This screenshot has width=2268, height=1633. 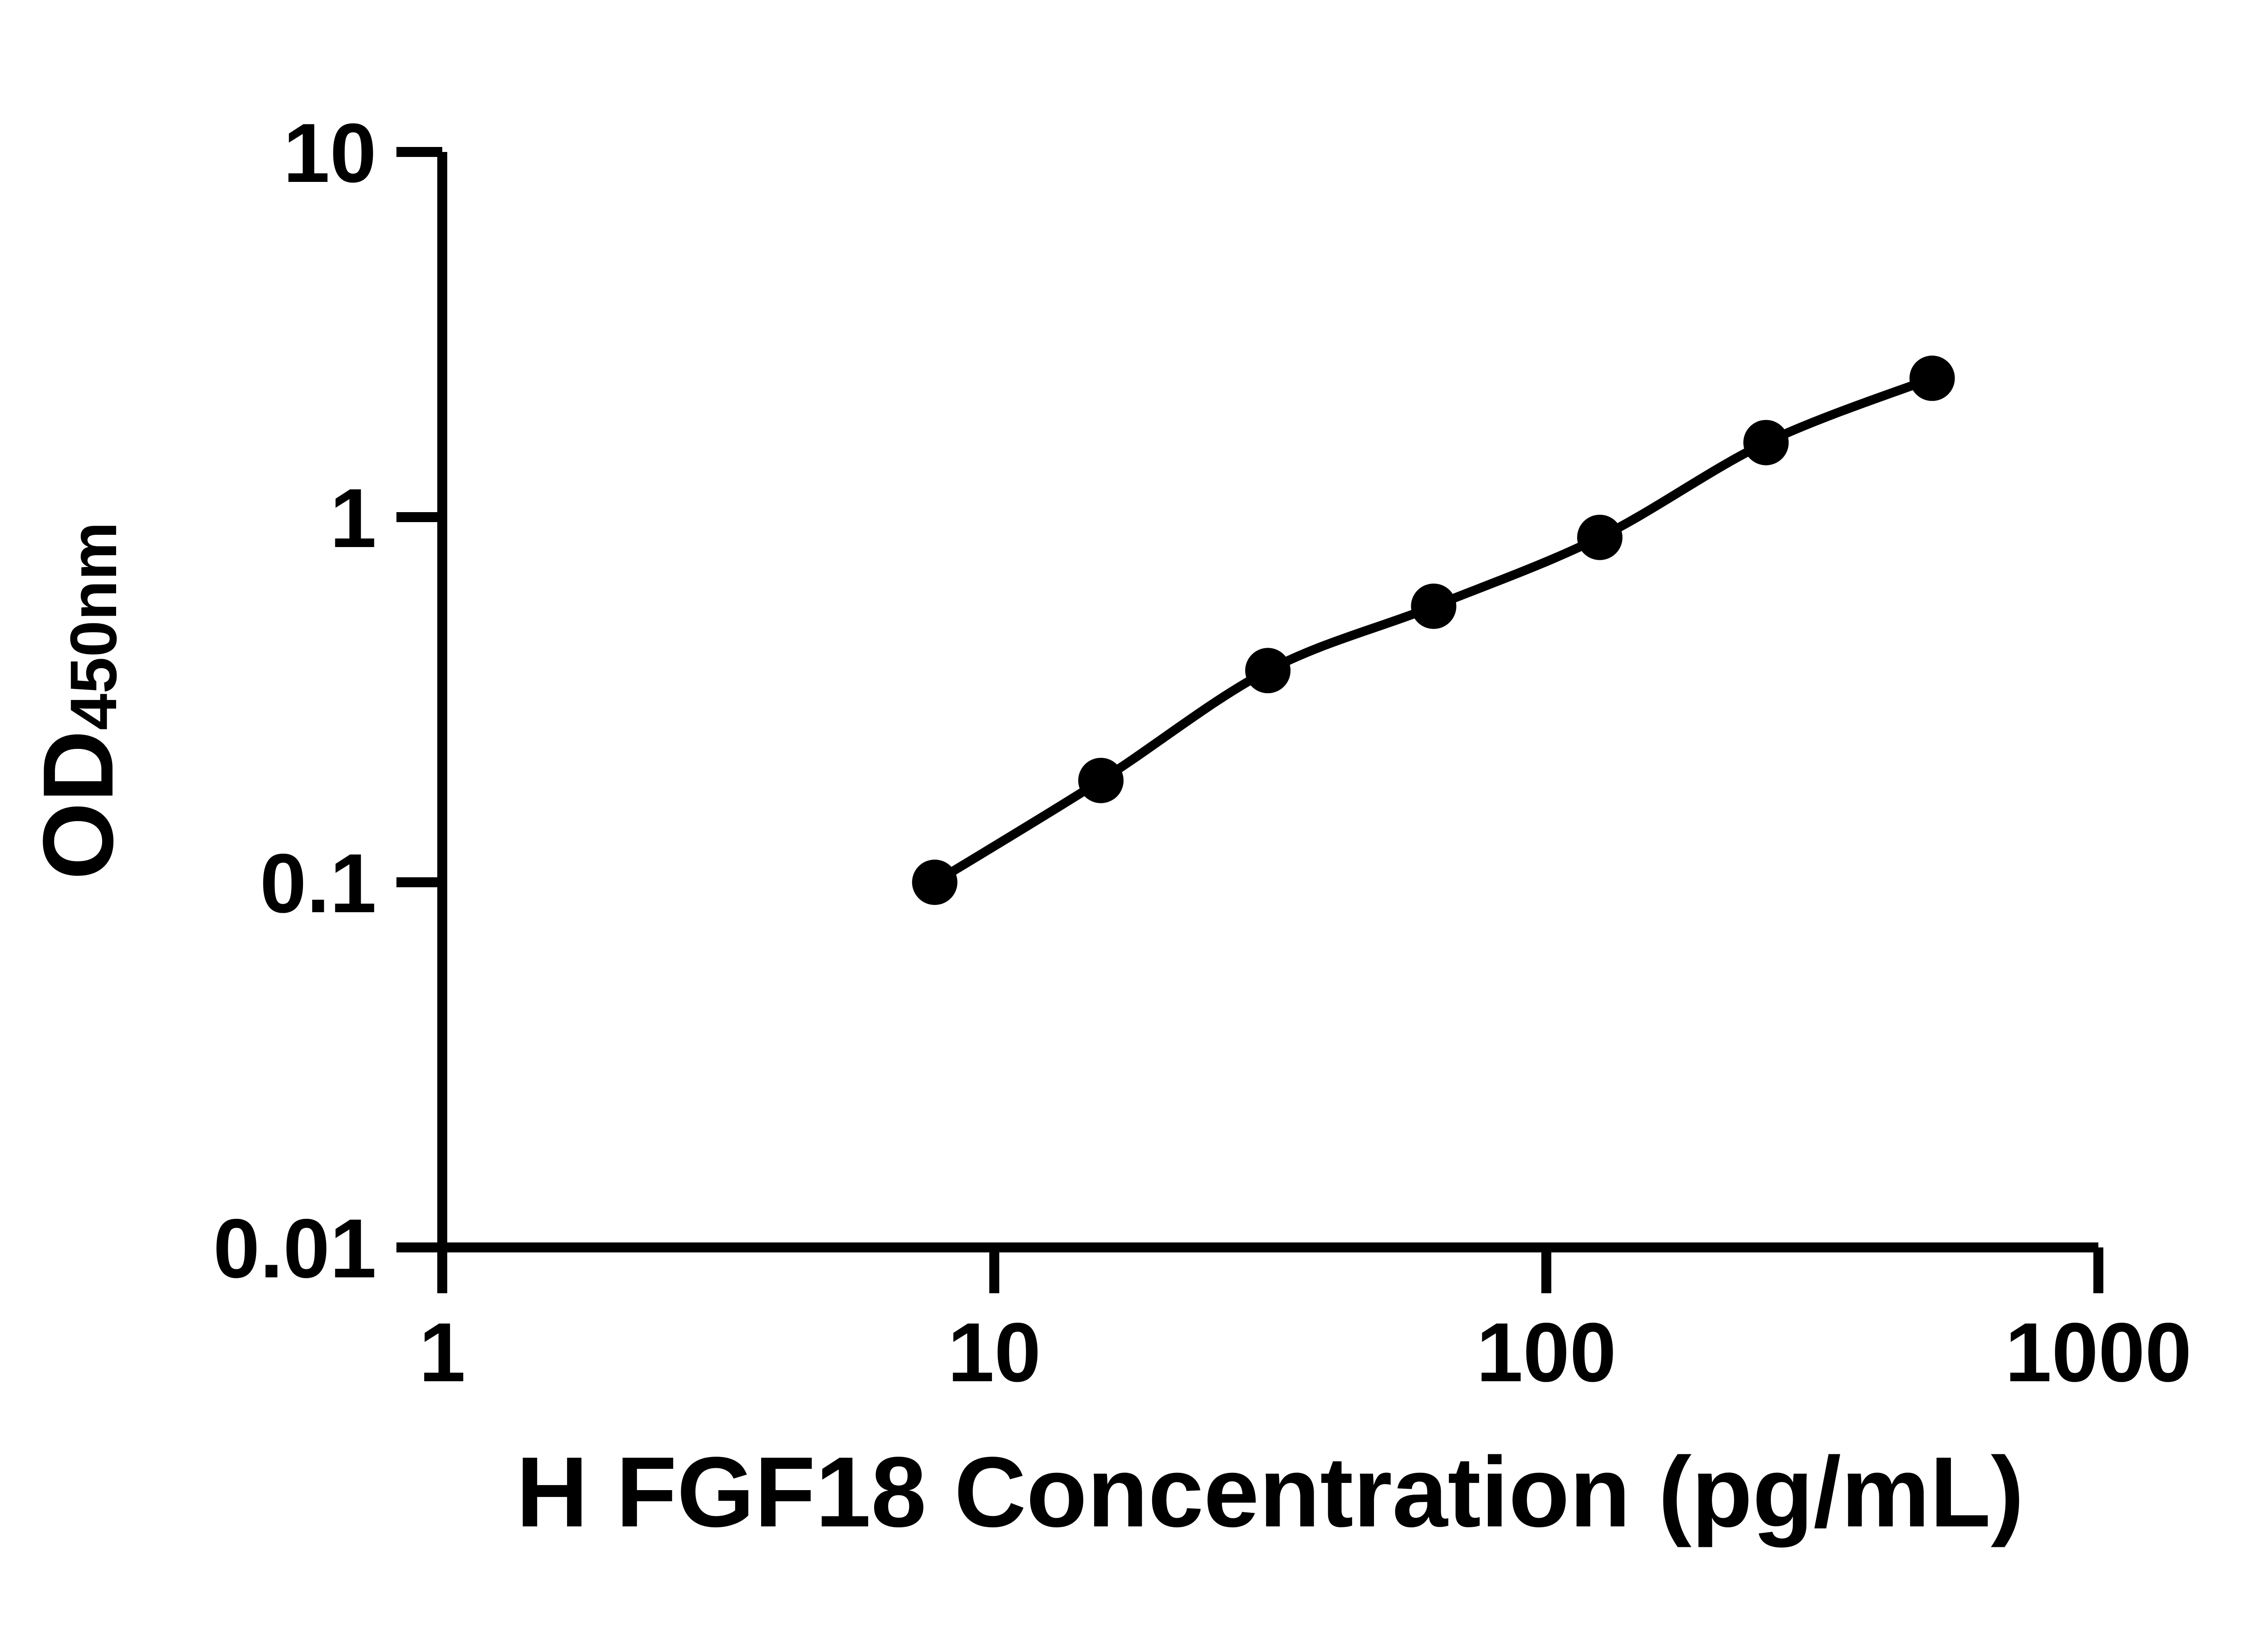 What do you see at coordinates (443, 1352) in the screenshot?
I see `x-tick-label: 1` at bounding box center [443, 1352].